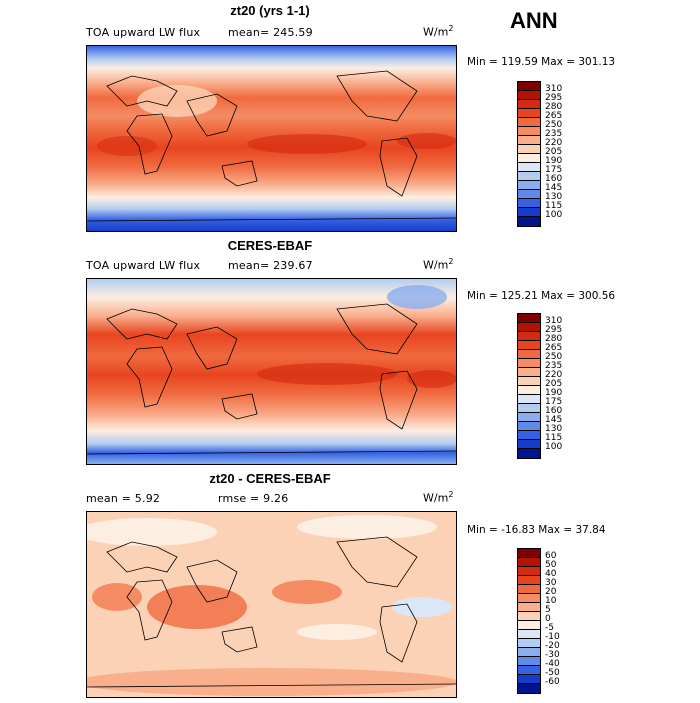  Describe the element at coordinates (271, 371) in the screenshot. I see `map-ceres-lw-flux` at that location.